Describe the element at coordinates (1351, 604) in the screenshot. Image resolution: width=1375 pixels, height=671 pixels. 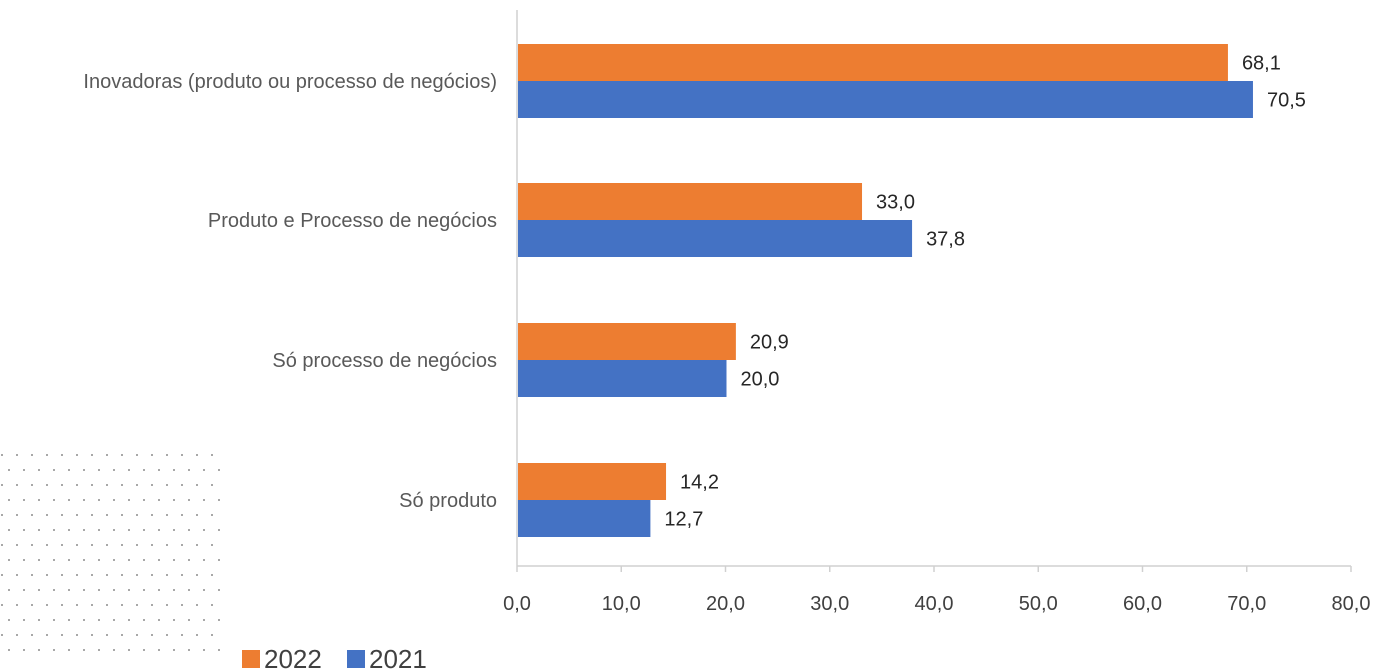
I see `x-tick-label: 80,0` at that location.